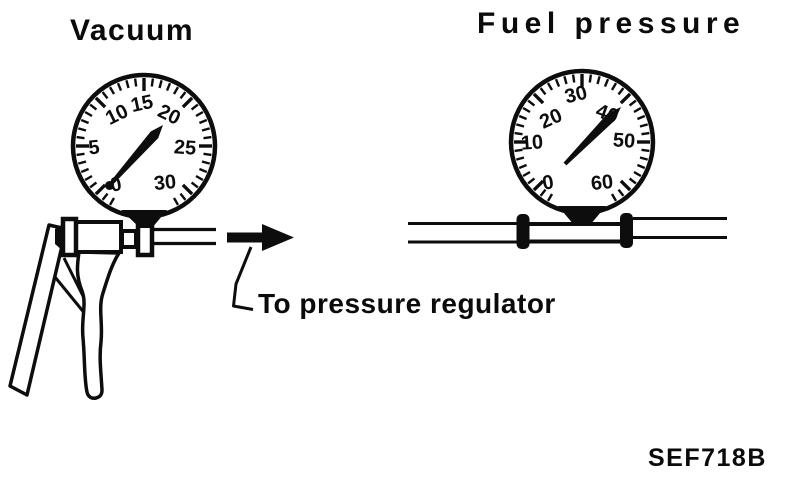  What do you see at coordinates (69, 237) in the screenshot?
I see `pump-end-cap` at bounding box center [69, 237].